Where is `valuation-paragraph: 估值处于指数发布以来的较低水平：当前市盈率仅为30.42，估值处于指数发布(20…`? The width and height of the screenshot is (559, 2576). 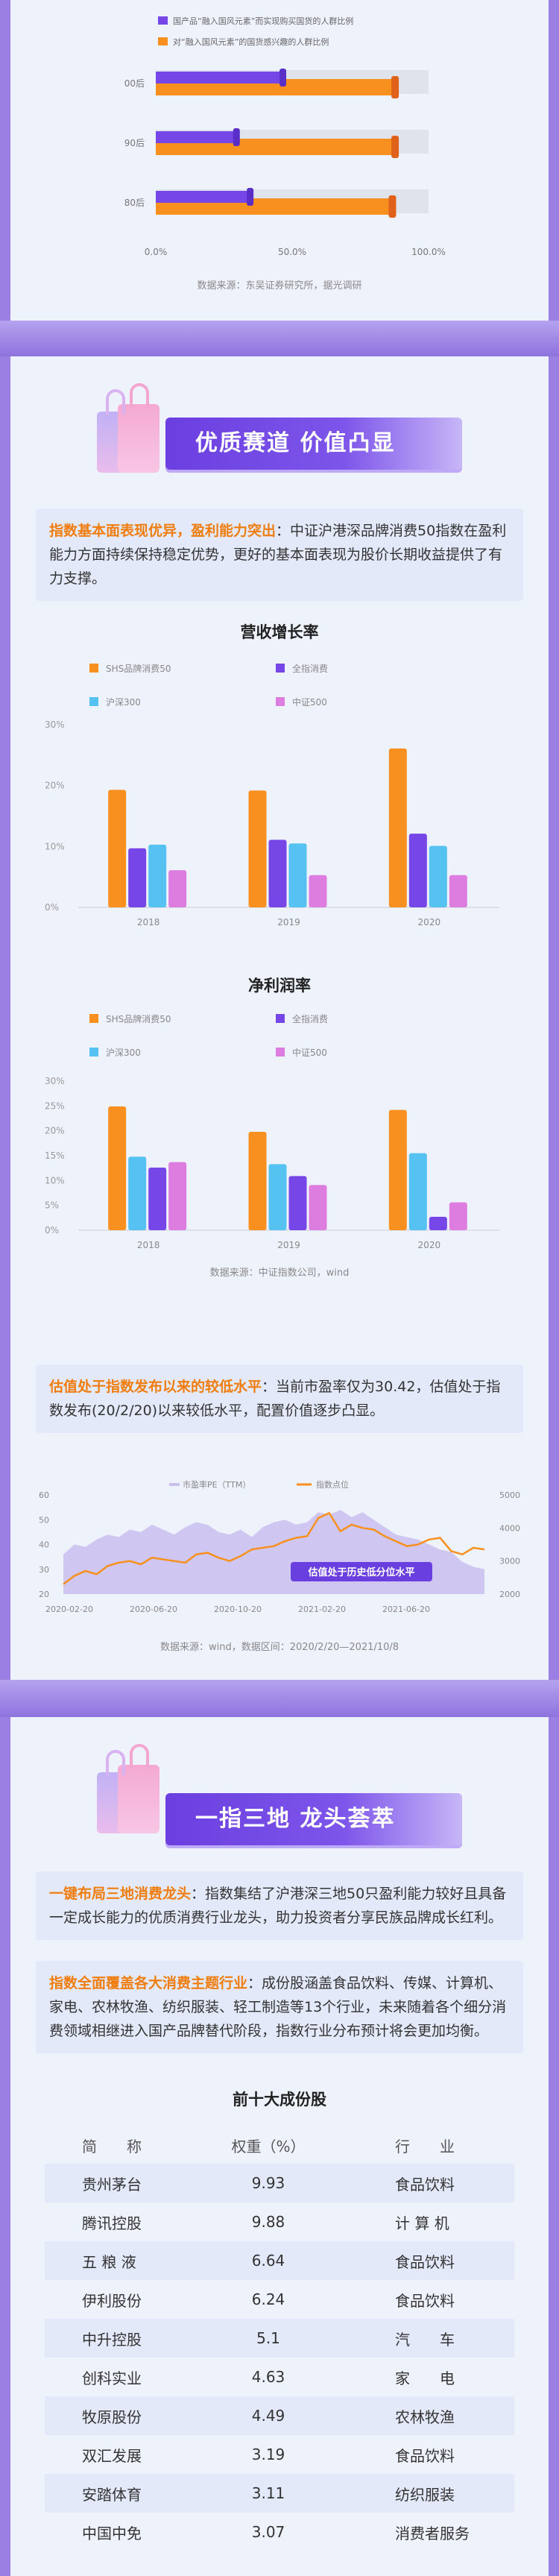
valuation-paragraph: 估值处于指数发布以来的较低水平：当前市盈率仅为30.42，估值处于指数发布(20… is located at coordinates (279, 1398).